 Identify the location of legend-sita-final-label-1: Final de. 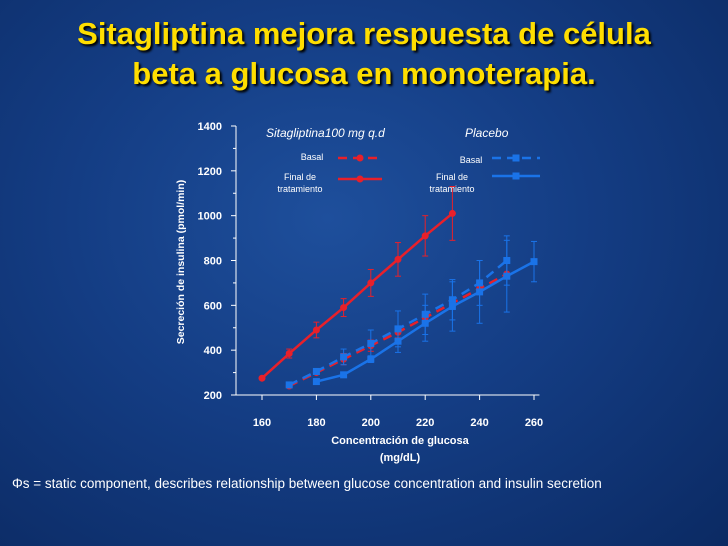
(300, 177).